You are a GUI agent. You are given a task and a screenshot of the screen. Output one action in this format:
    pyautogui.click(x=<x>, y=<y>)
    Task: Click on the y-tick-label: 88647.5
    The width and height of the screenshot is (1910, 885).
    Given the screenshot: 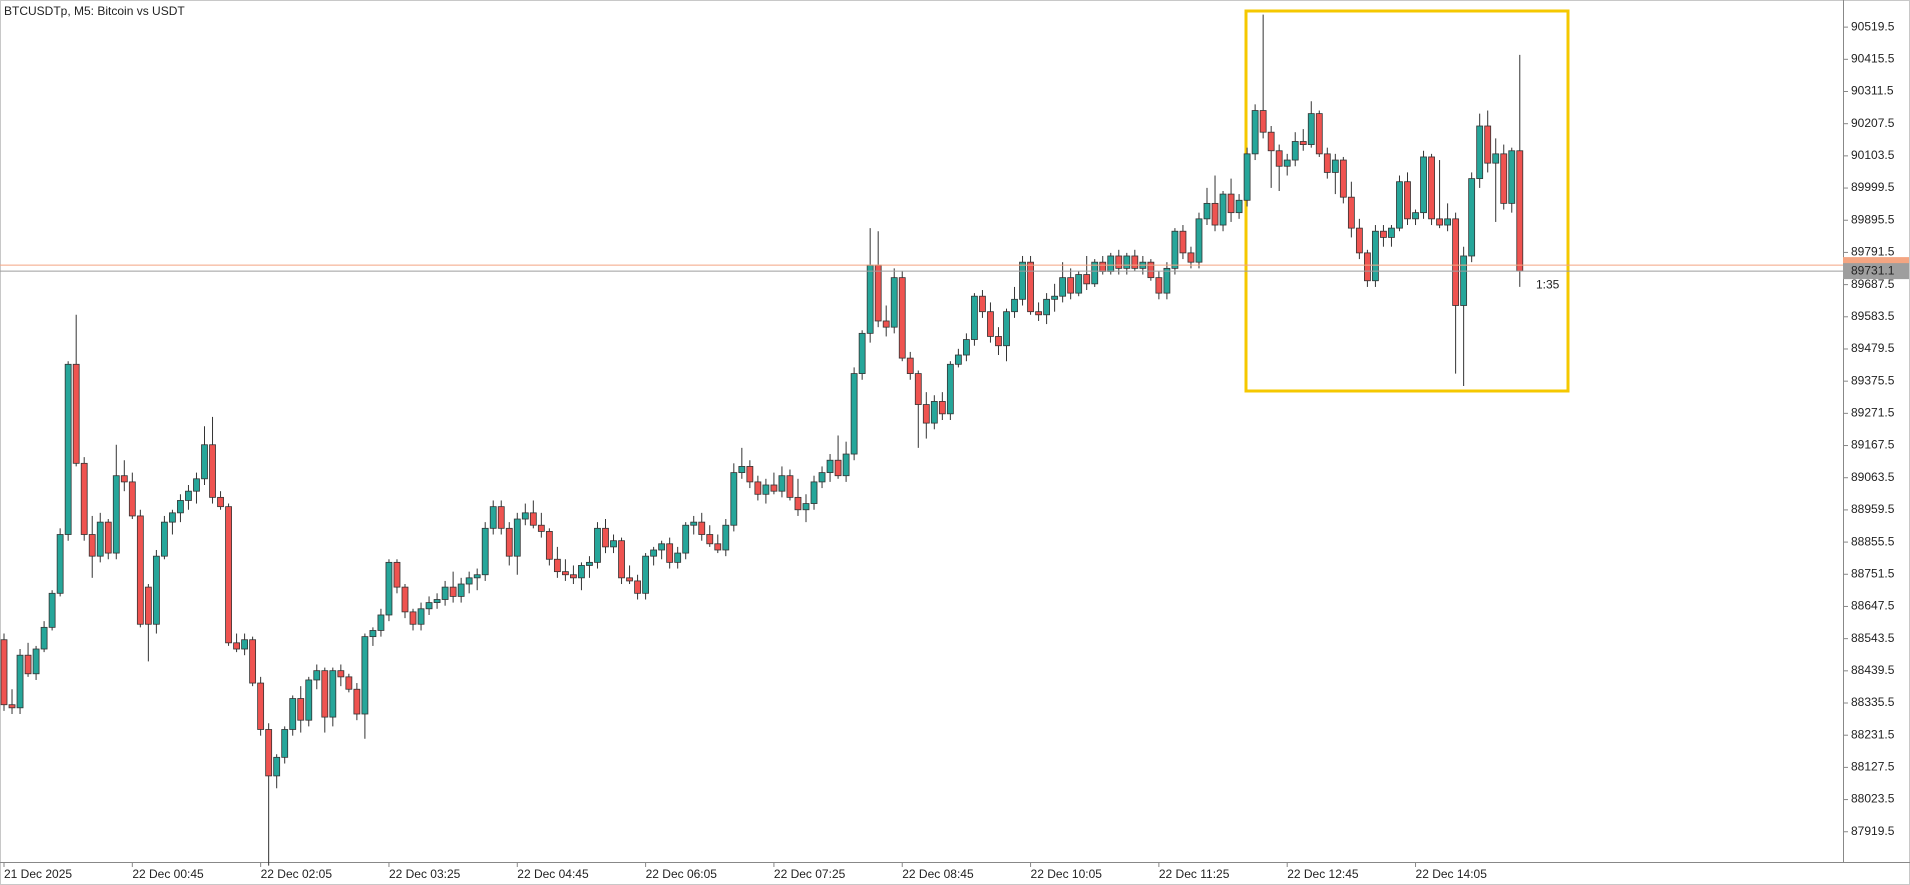 What is the action you would take?
    pyautogui.click(x=1873, y=606)
    